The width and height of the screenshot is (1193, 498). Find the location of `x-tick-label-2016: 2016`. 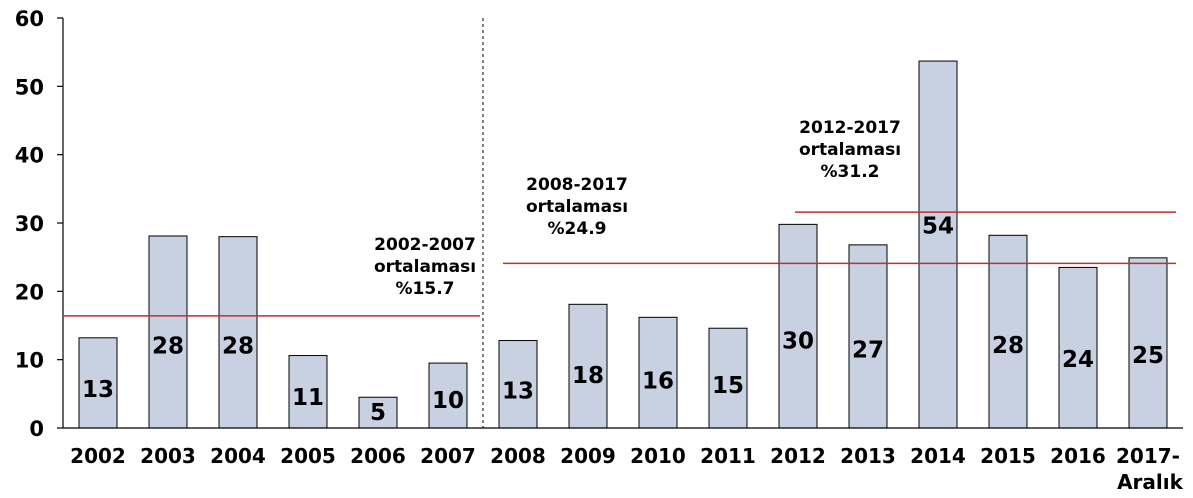

x-tick-label-2016: 2016 is located at coordinates (1078, 456).